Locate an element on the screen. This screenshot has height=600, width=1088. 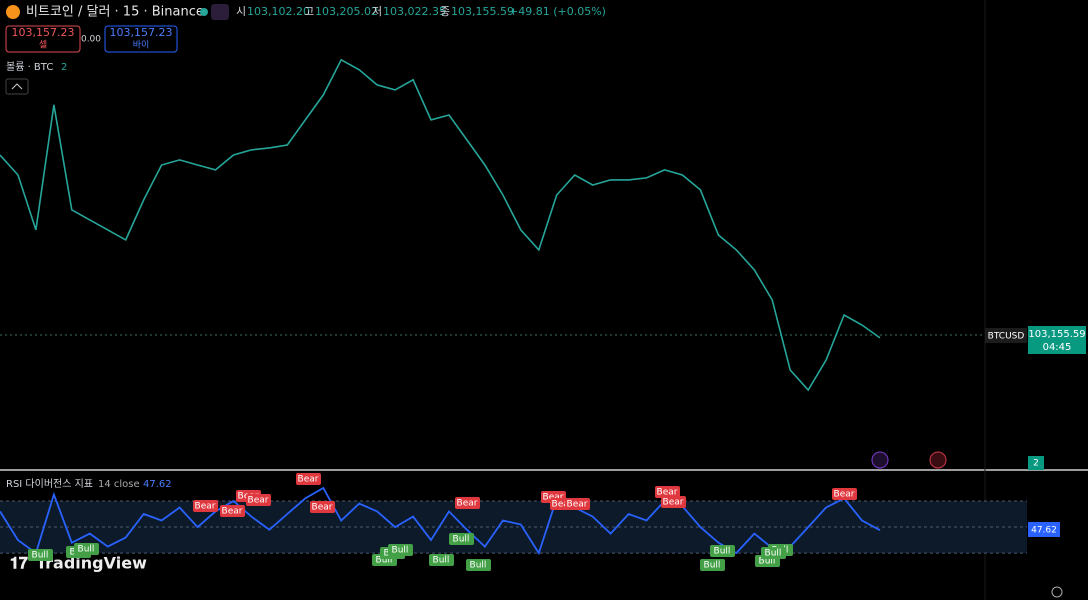
ohlc-value: 103,155.59 is located at coordinates (482, 11).